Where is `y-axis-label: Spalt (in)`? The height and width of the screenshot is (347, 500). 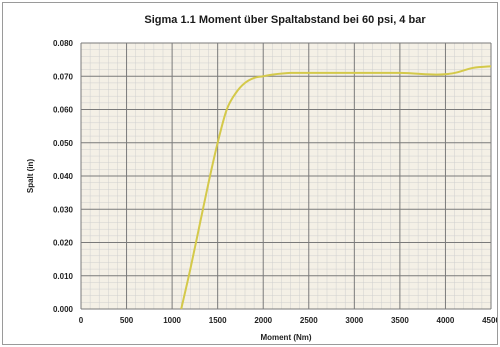 y-axis-label: Spalt (in) is located at coordinates (30, 176).